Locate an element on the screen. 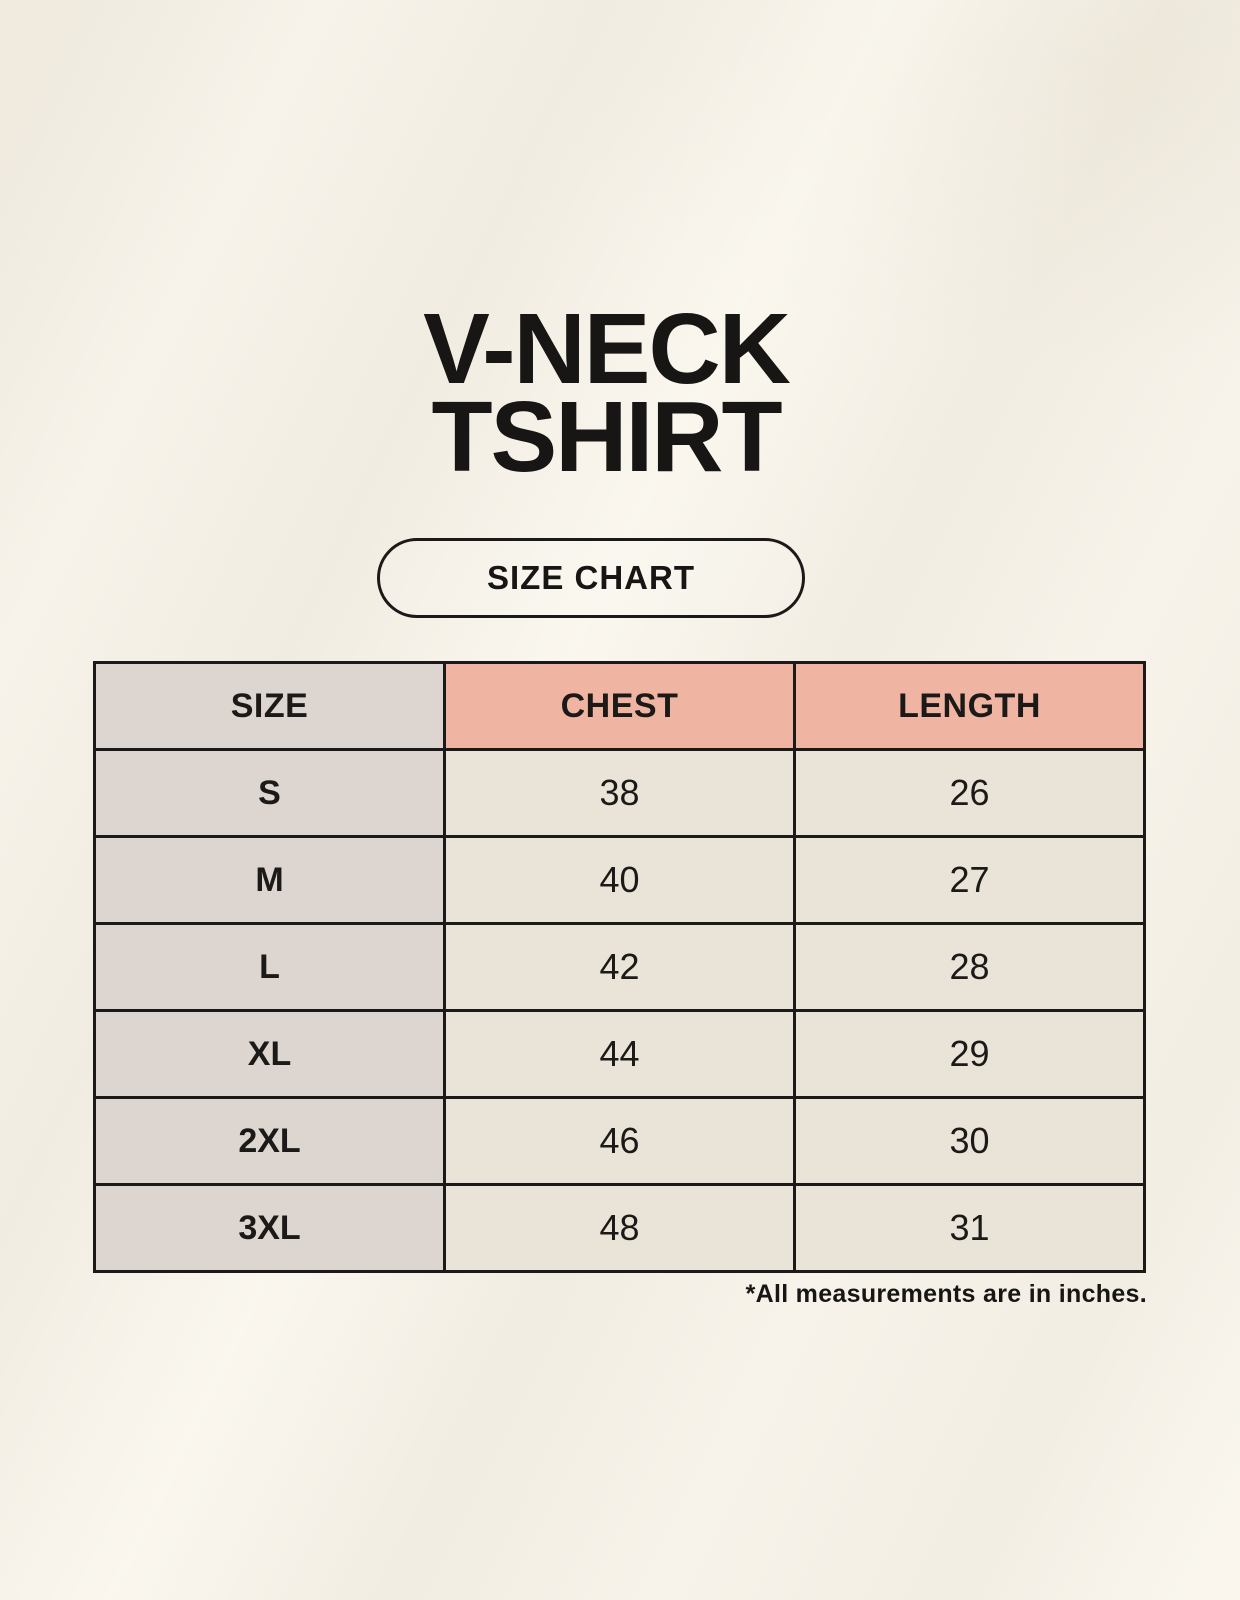 The image size is (1240, 1600). size-chart-badge-label: SIZE CHART is located at coordinates (591, 577).